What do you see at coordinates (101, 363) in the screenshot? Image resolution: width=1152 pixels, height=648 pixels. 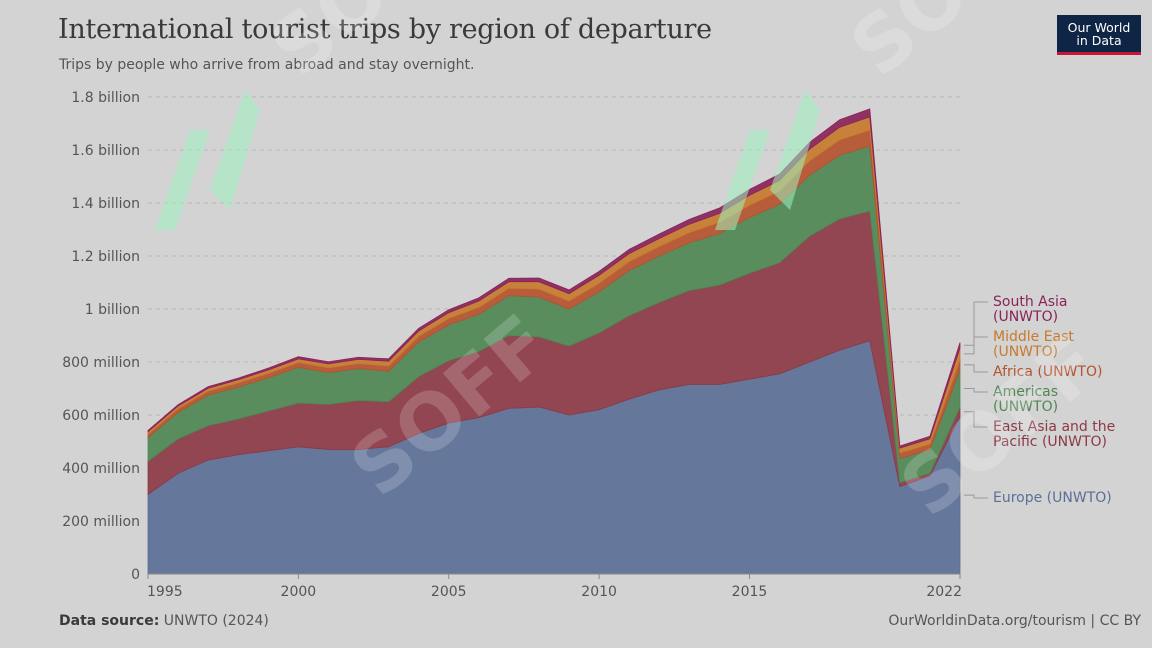 I see `y-tick-label: 800 million` at bounding box center [101, 363].